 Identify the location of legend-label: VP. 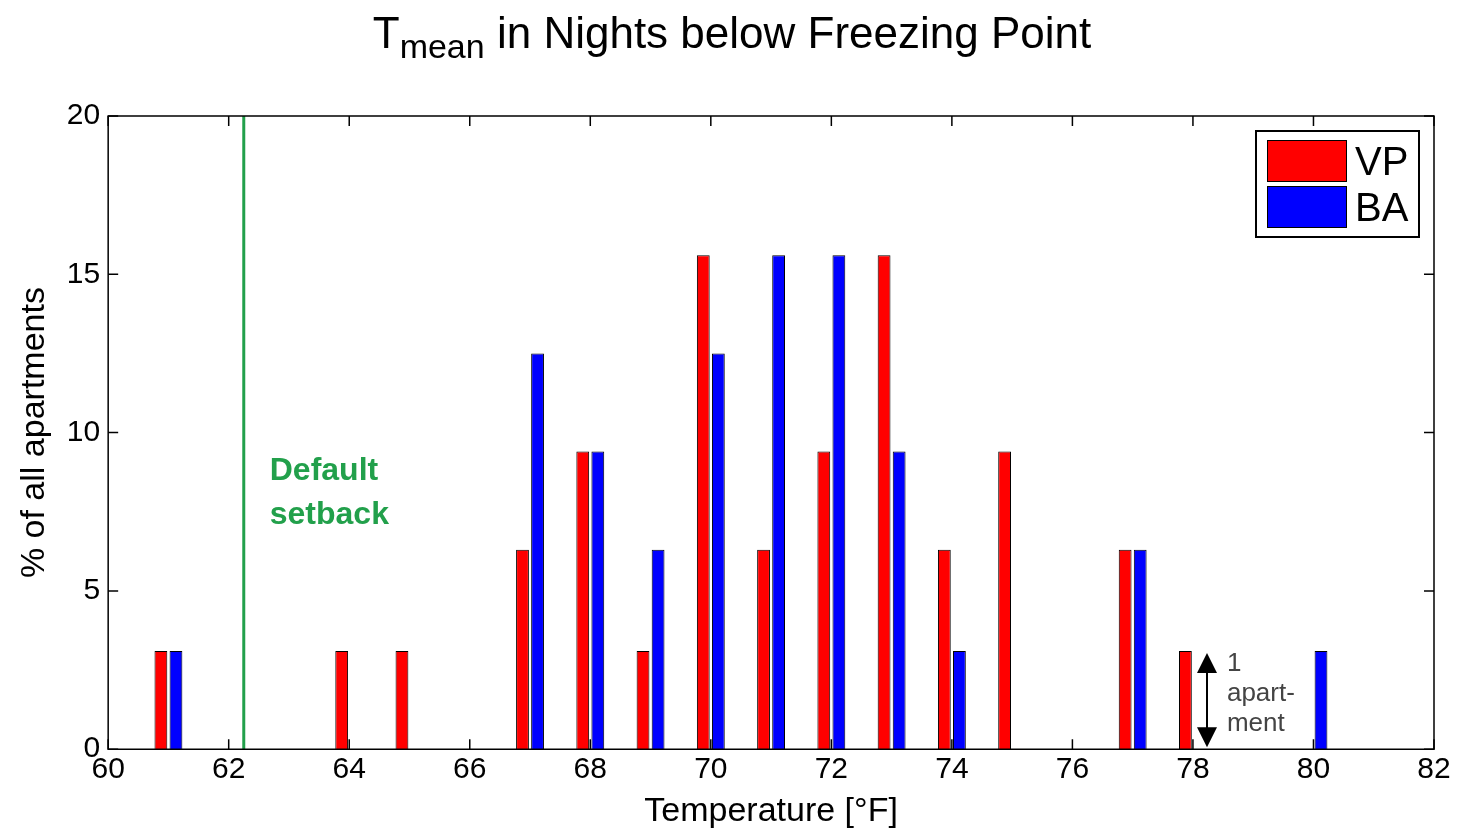
(1382, 161).